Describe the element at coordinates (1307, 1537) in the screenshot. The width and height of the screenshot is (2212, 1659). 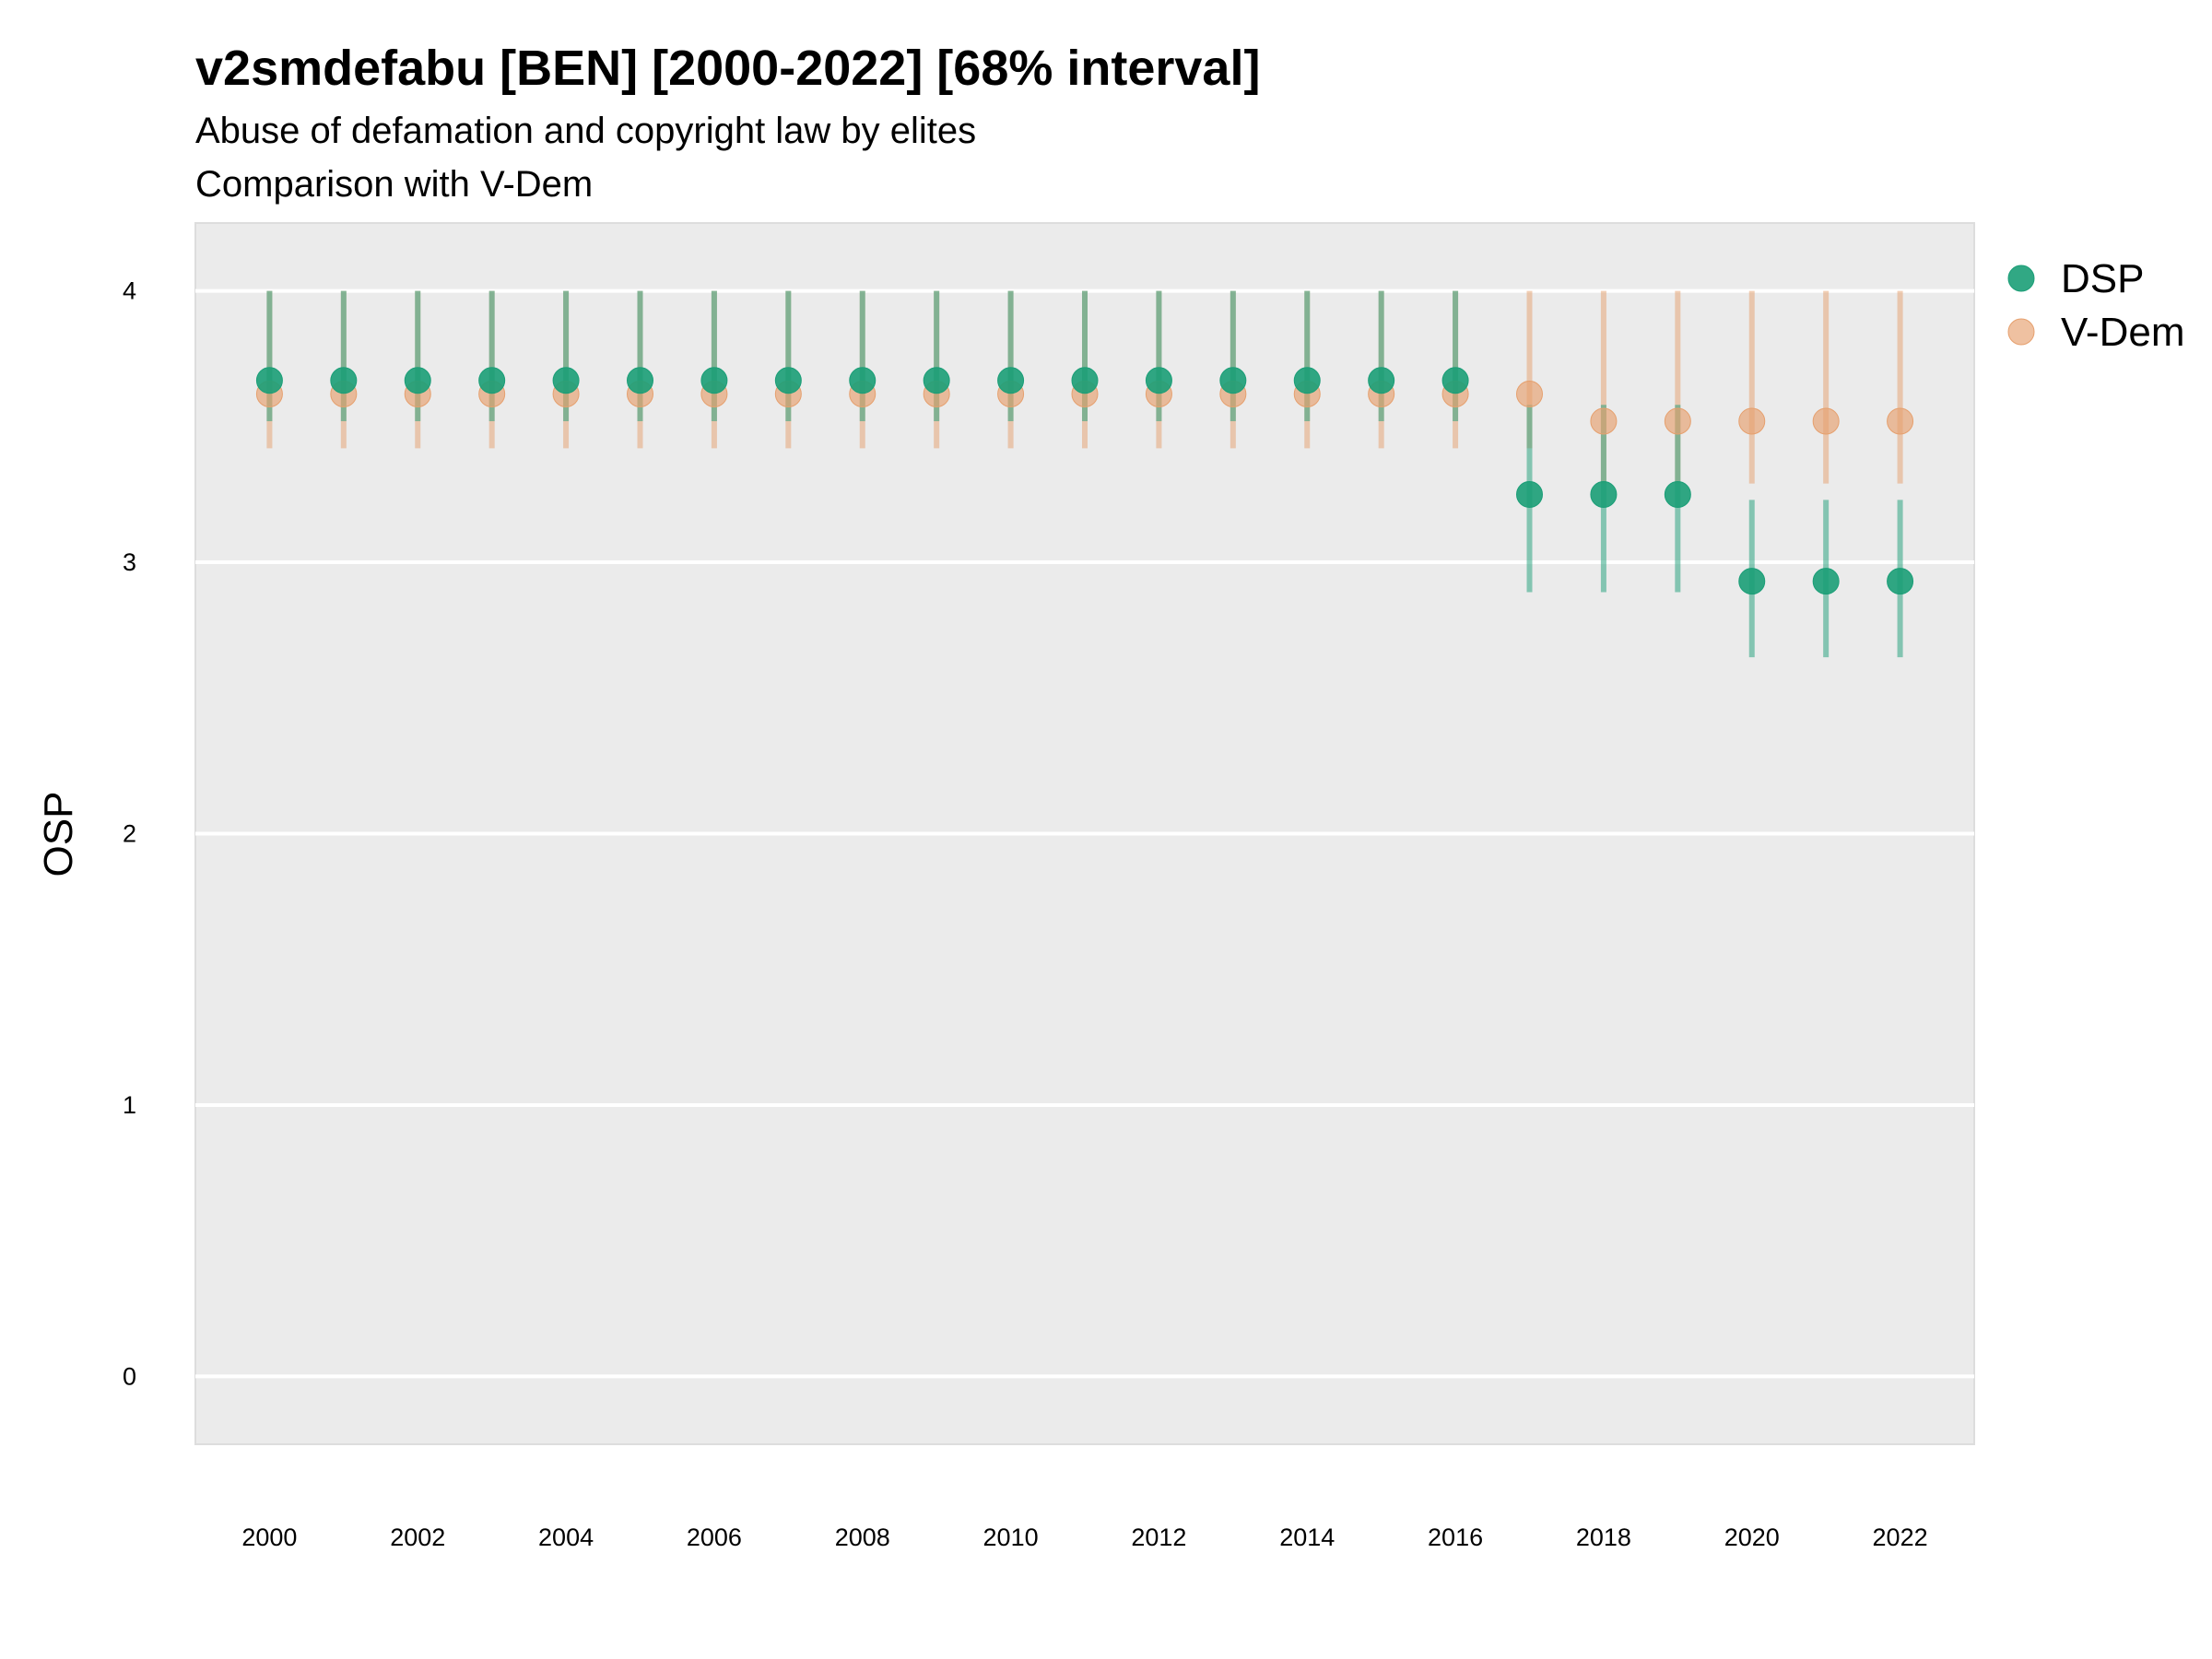
I see `x-tick-label-2014: 2014` at that location.